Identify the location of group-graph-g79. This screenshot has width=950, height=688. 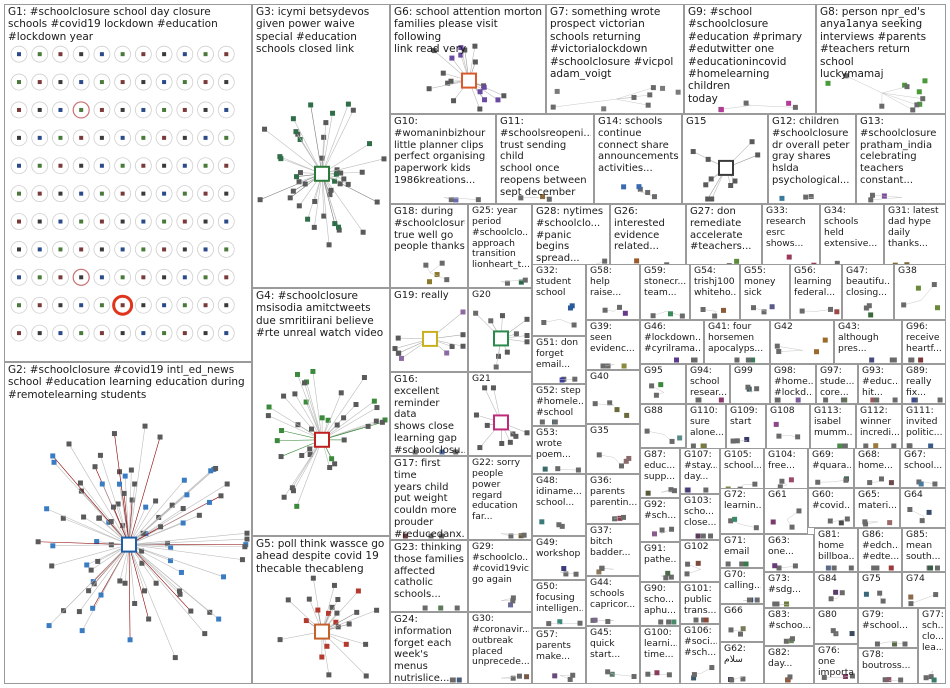
(891, 644).